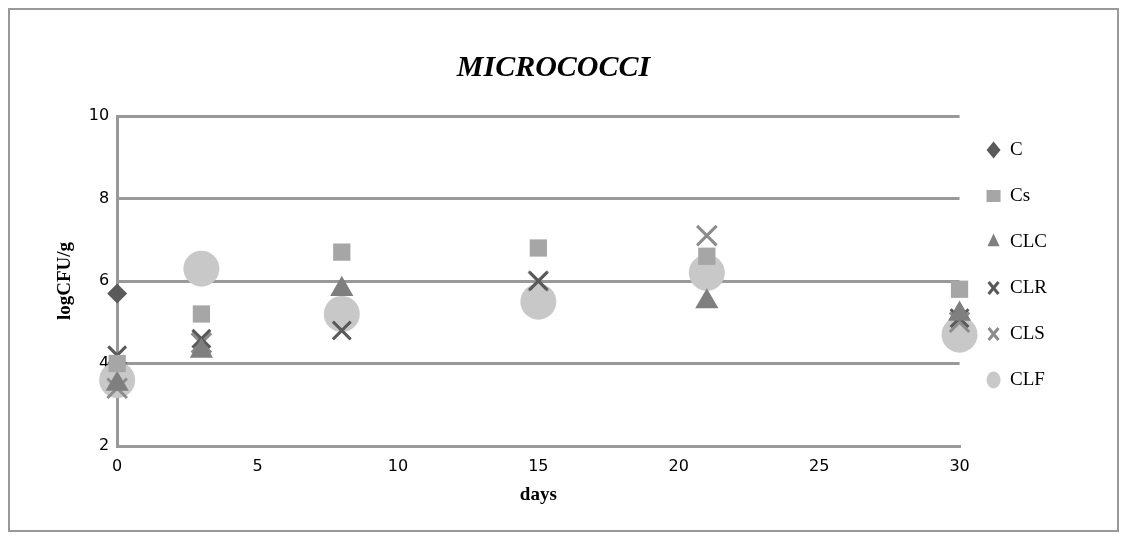  I want to click on y-tick-label: 10, so click(99, 115).